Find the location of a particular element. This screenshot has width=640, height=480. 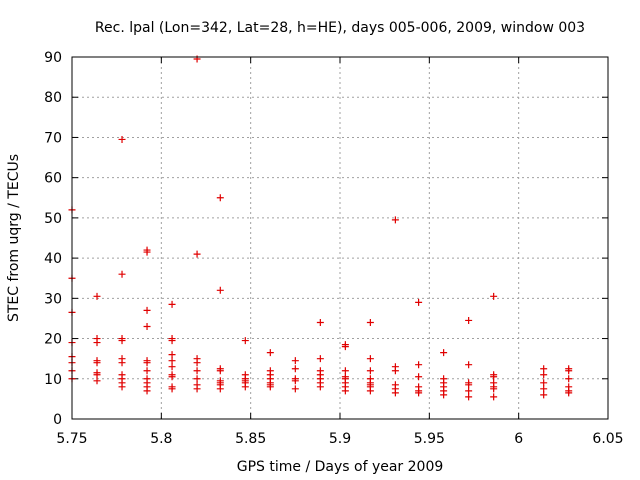

x-tick-label: 5.85 is located at coordinates (250, 439).